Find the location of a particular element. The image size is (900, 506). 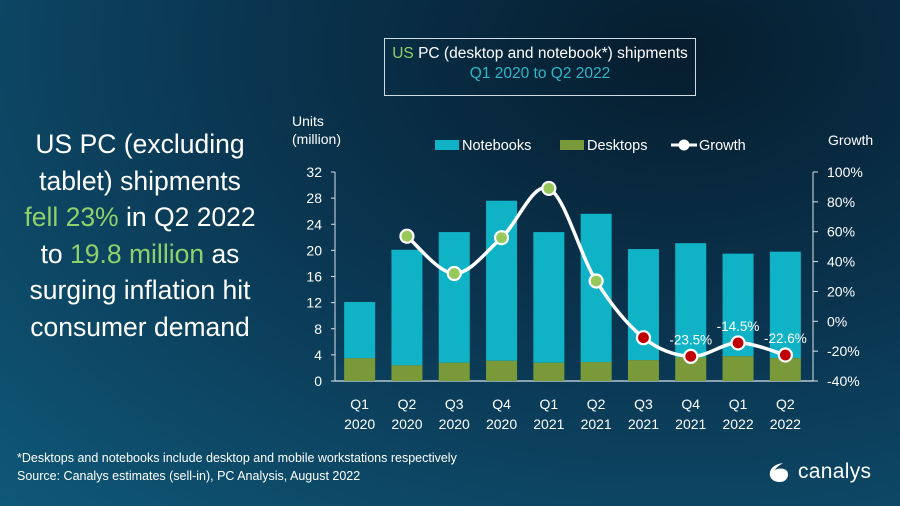

x-tick-label-year: 2022 is located at coordinates (737, 424).